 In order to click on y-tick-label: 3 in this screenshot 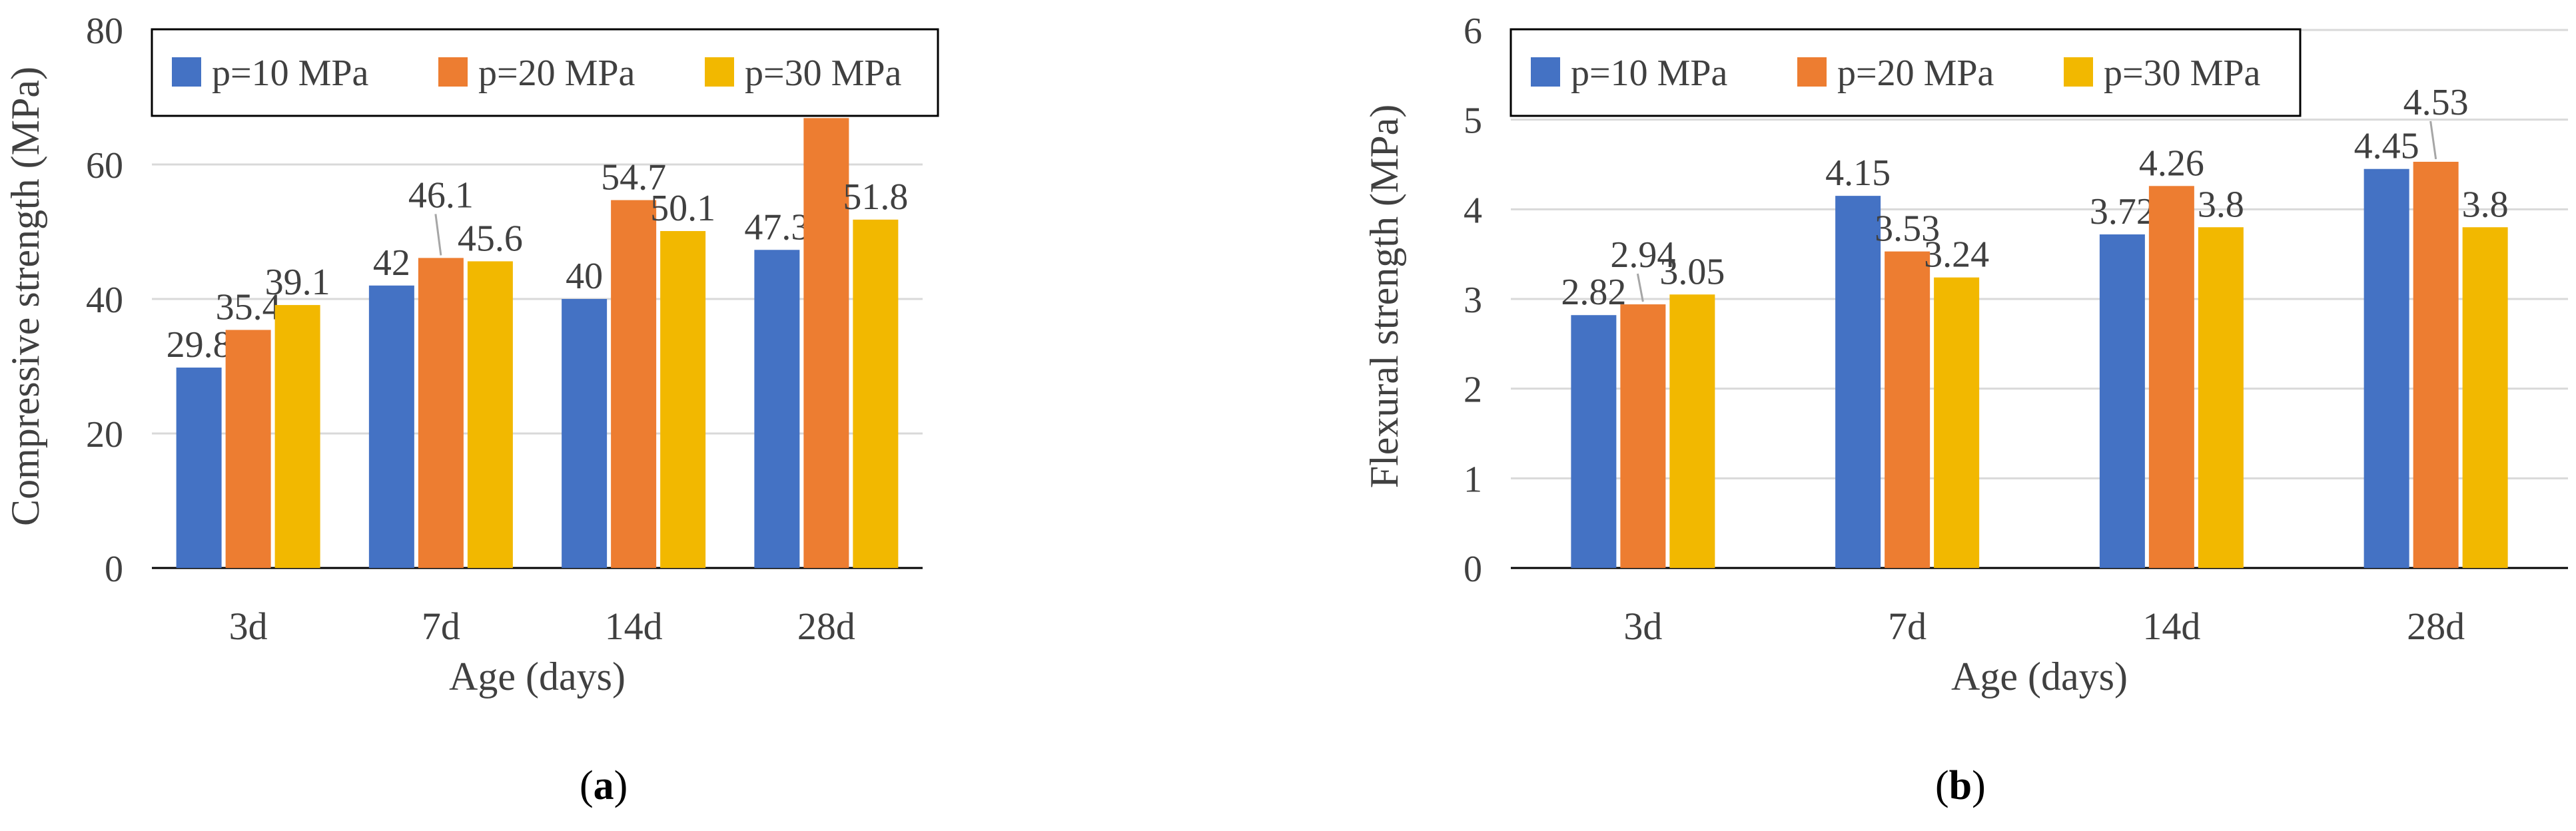, I will do `click(1473, 300)`.